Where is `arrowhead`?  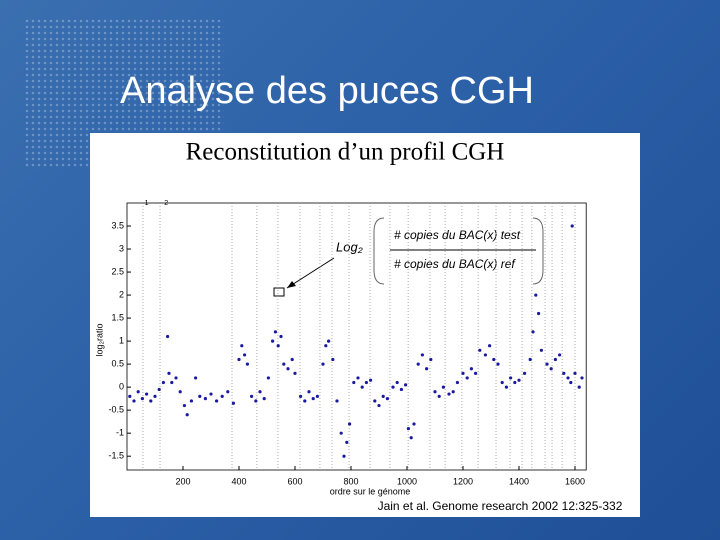 arrowhead is located at coordinates (291, 284).